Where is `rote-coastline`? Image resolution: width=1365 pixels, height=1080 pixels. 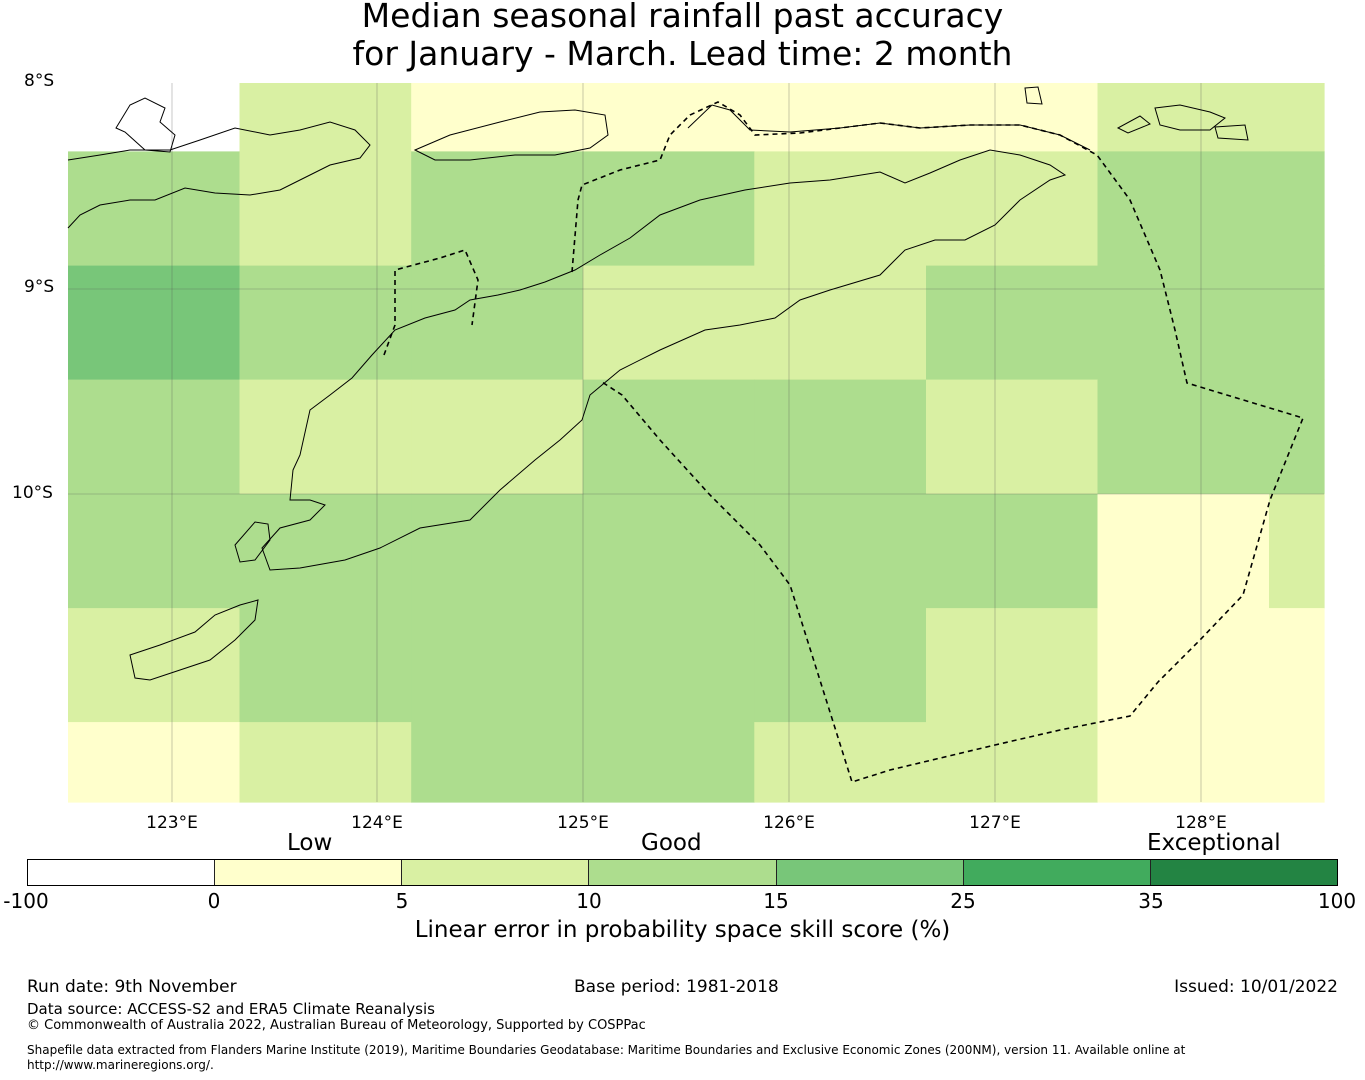
rote-coastline is located at coordinates (194, 640).